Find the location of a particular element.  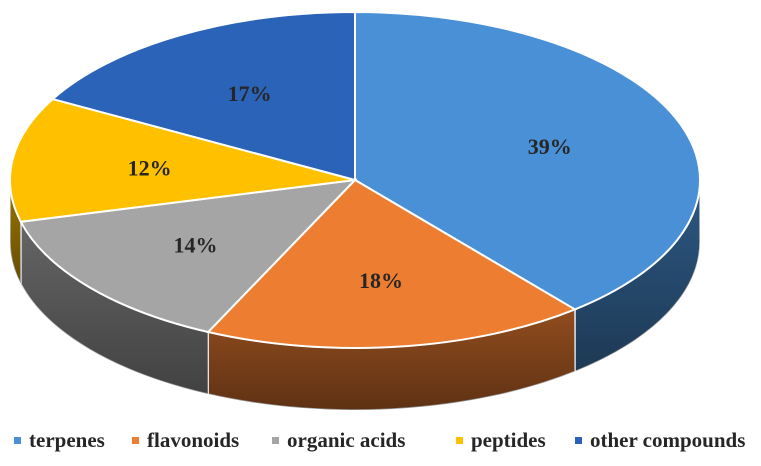

legend-label: peptides is located at coordinates (508, 440).